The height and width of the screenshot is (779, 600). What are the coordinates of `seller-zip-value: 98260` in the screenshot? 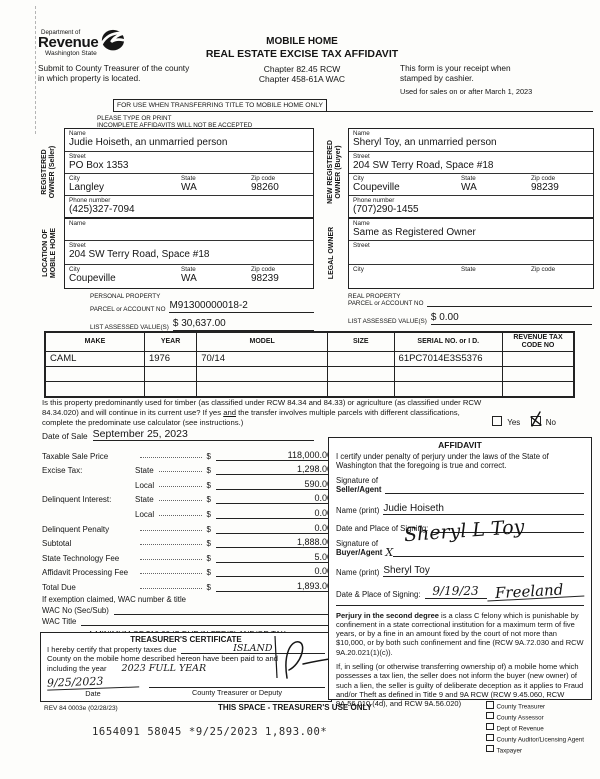 It's located at (265, 187).